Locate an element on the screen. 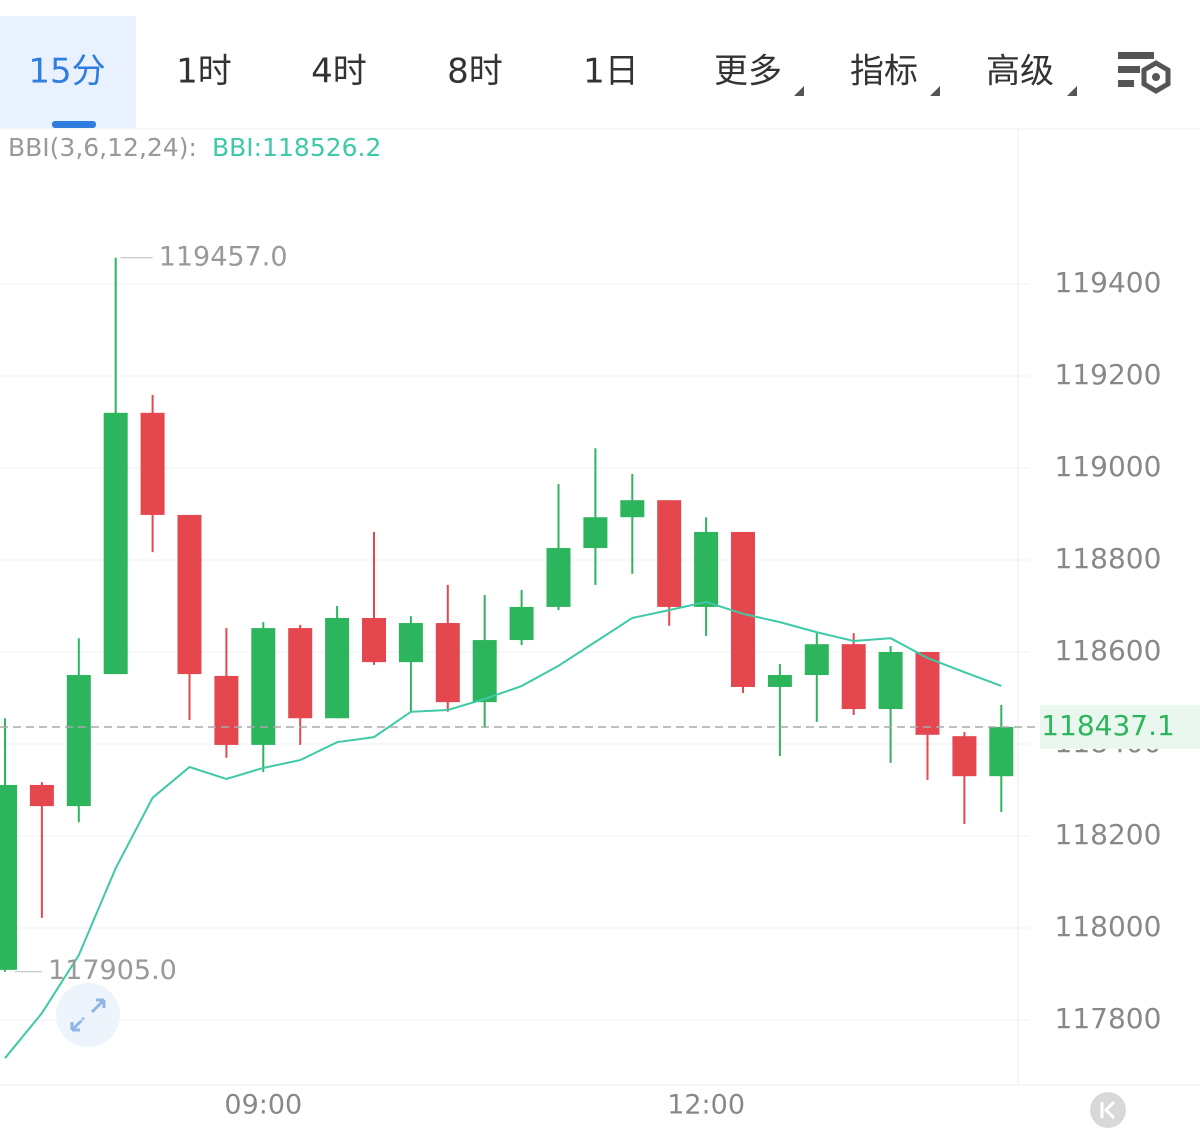  y-tick-label: 119400 is located at coordinates (1108, 282).